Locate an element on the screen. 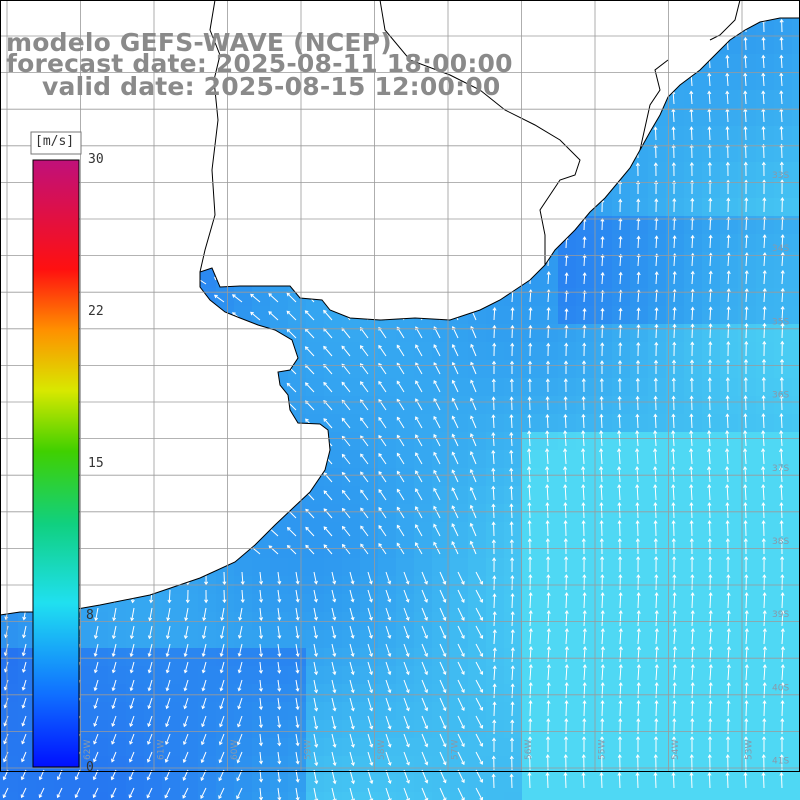 The width and height of the screenshot is (800, 800). colorbar-tick-22: 22 is located at coordinates (96, 311).